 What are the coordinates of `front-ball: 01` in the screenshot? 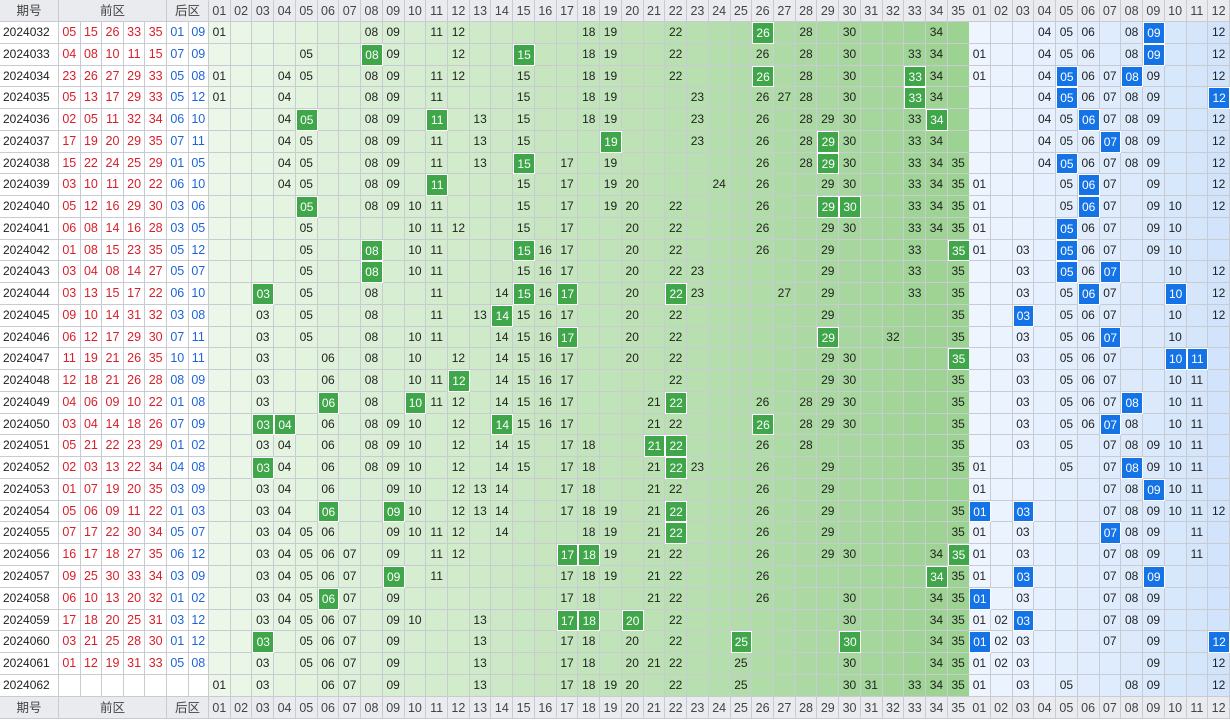 It's located at (70, 489).